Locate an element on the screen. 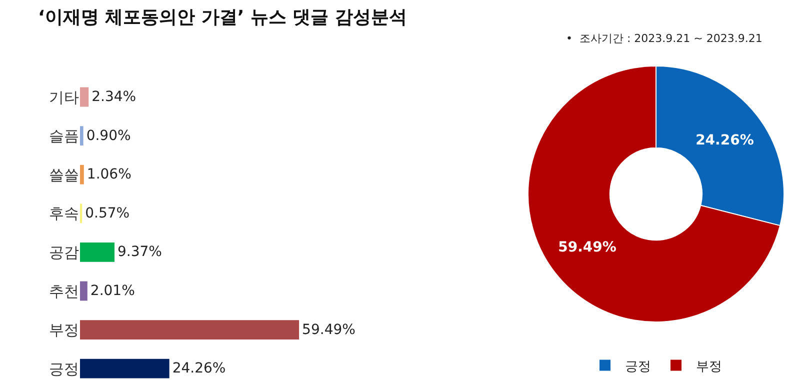 This screenshot has width=800, height=388. y-tick-label: 긍정 is located at coordinates (64, 369).